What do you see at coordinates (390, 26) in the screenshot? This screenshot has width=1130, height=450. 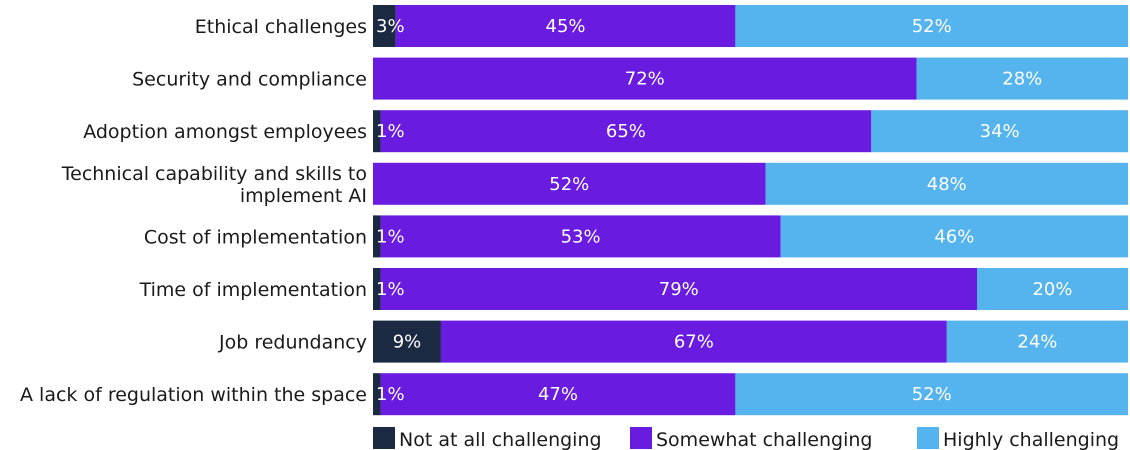 I see `data-label: 3%` at bounding box center [390, 26].